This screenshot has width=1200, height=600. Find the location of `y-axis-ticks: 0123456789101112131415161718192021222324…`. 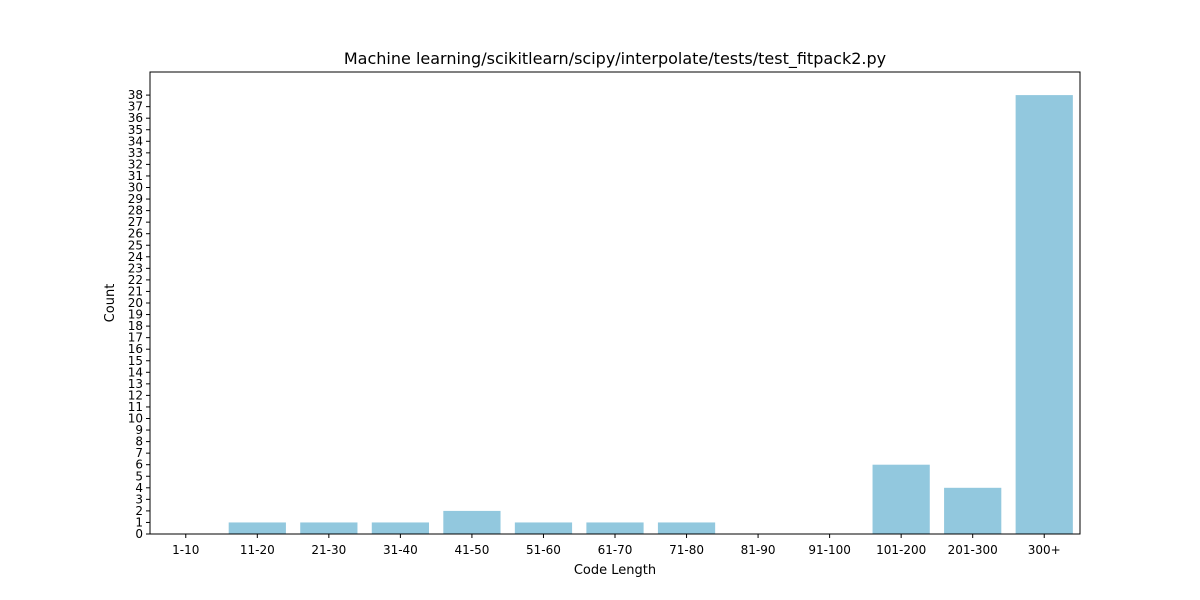

y-axis-ticks: 0123456789101112131415161718192021222324… is located at coordinates (139, 314).